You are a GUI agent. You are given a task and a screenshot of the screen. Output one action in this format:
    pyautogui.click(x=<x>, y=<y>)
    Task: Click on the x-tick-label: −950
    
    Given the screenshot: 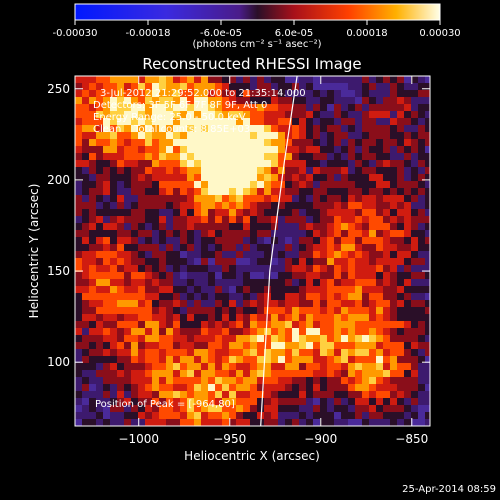 What is the action you would take?
    pyautogui.click(x=229, y=439)
    